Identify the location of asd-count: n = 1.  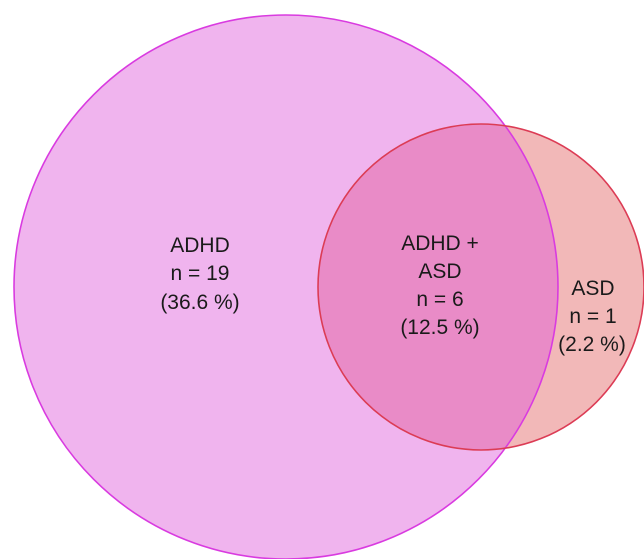
(592, 316).